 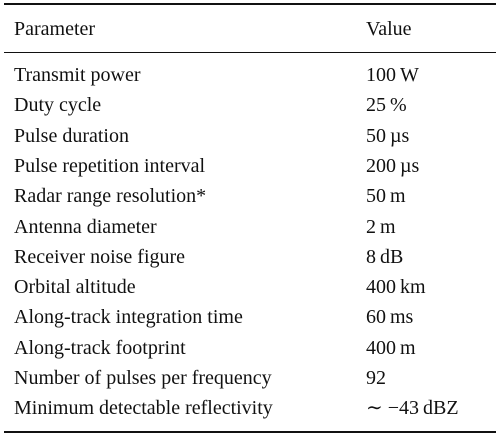 I want to click on value-cell: 50 m, so click(x=386, y=196).